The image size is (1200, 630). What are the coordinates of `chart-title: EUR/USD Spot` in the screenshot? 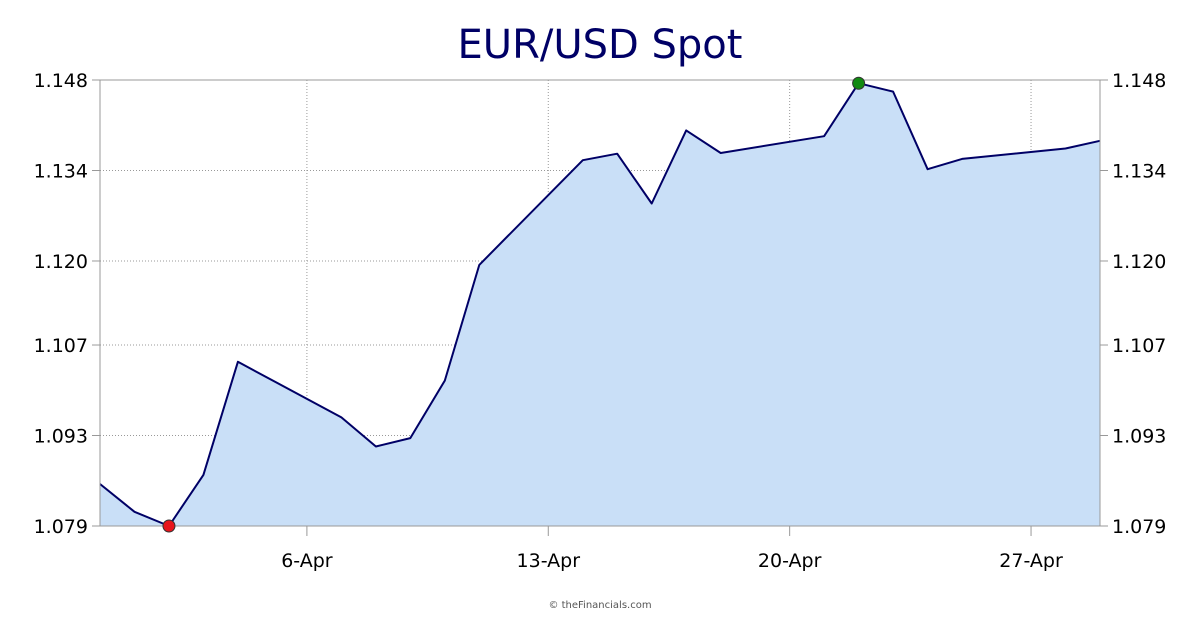 It's located at (600, 45).